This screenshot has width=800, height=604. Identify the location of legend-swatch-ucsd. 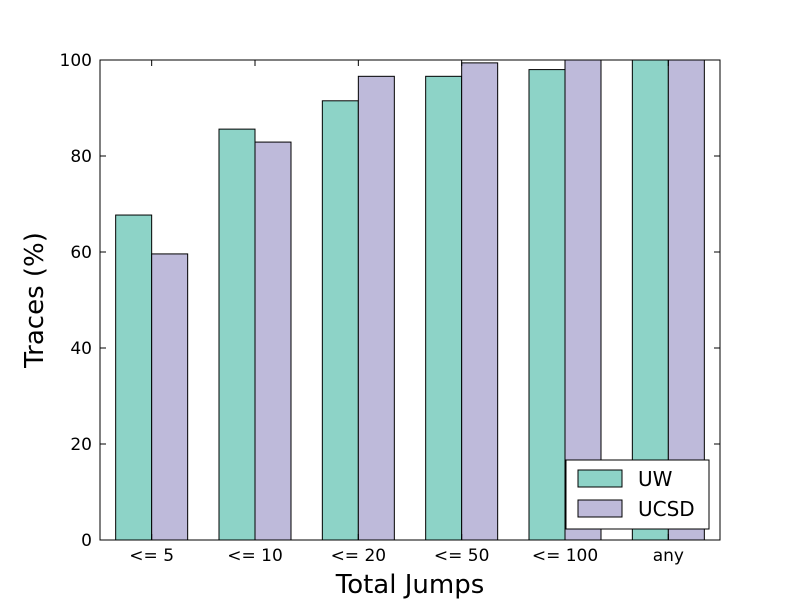
(600, 508).